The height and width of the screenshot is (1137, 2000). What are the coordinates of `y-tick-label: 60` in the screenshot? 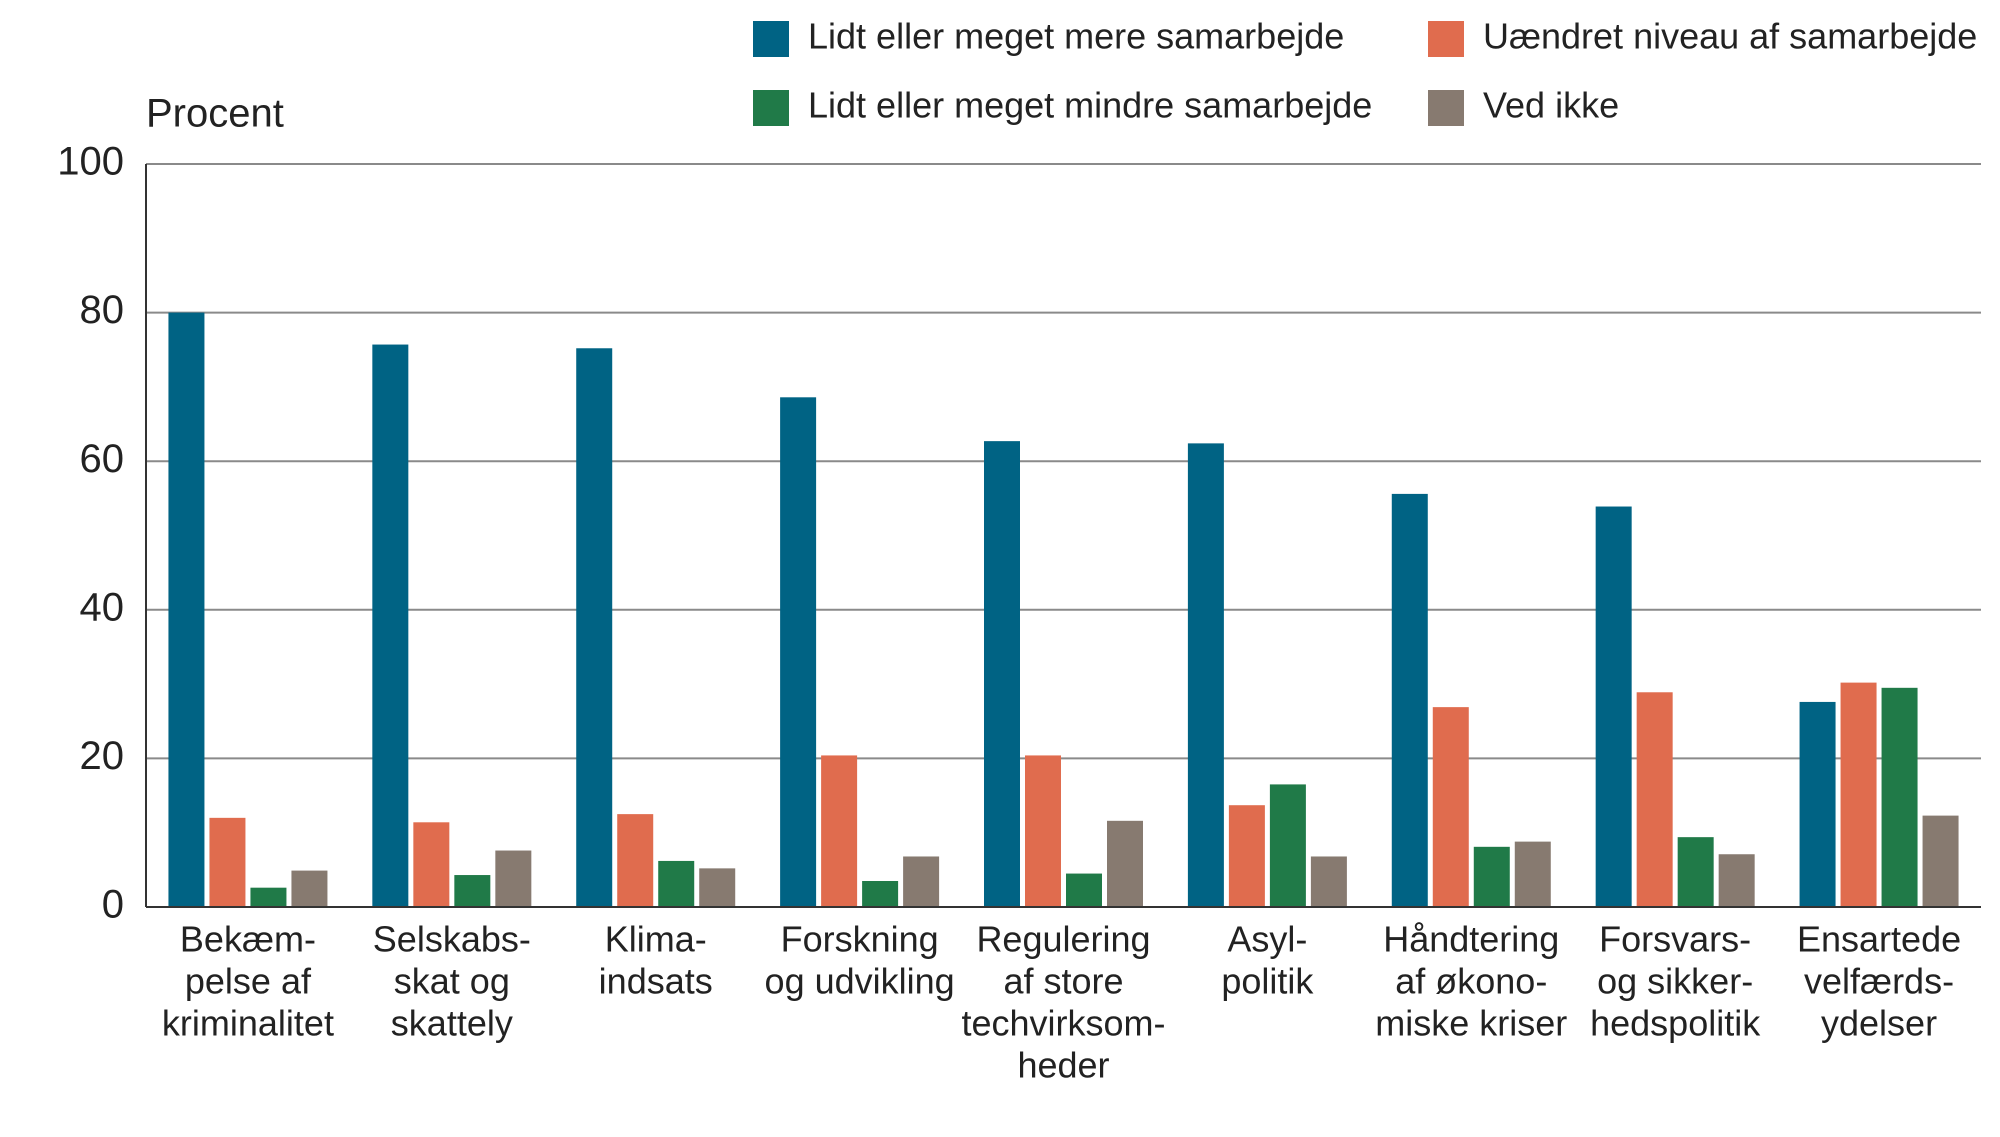 It's located at (102, 459).